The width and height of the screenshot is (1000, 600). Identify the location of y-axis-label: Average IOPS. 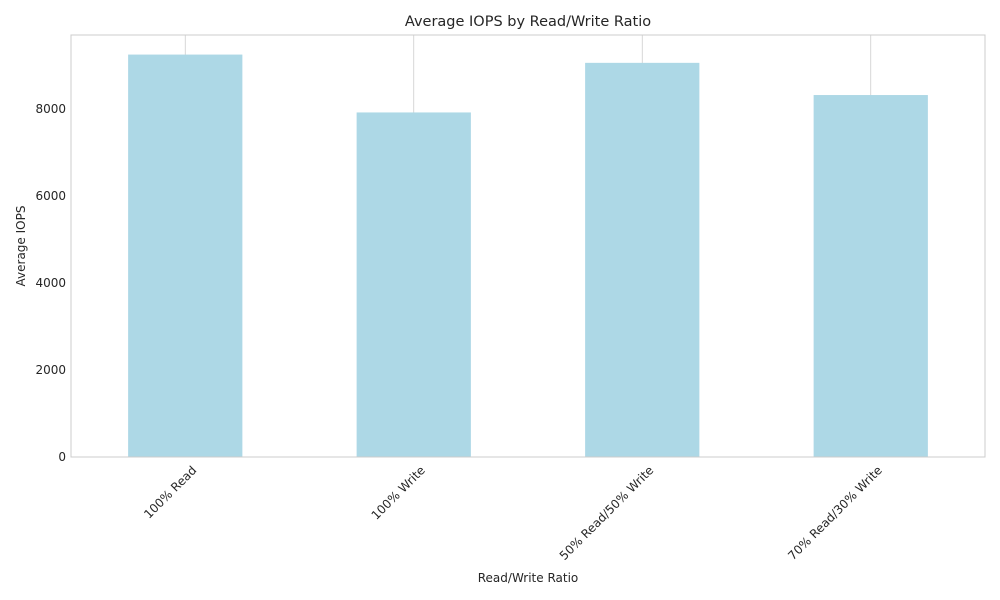
(21, 246).